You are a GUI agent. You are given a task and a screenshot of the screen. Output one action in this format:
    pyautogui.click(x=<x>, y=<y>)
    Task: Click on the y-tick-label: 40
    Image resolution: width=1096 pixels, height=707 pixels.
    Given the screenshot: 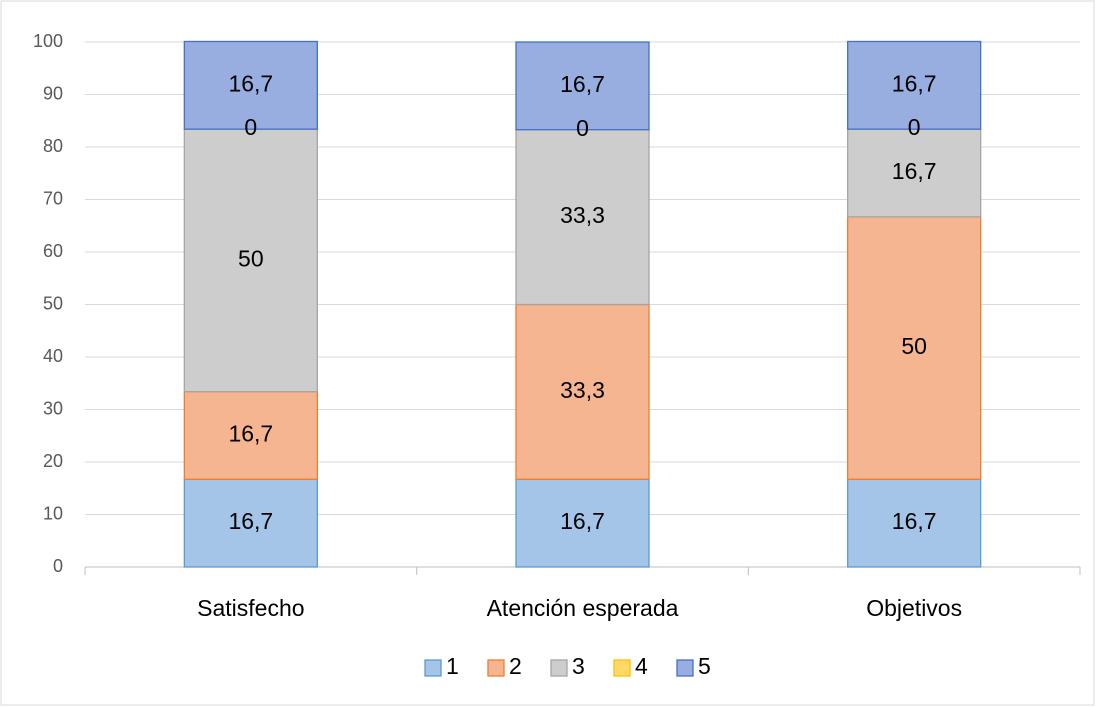 What is the action you would take?
    pyautogui.click(x=53, y=356)
    